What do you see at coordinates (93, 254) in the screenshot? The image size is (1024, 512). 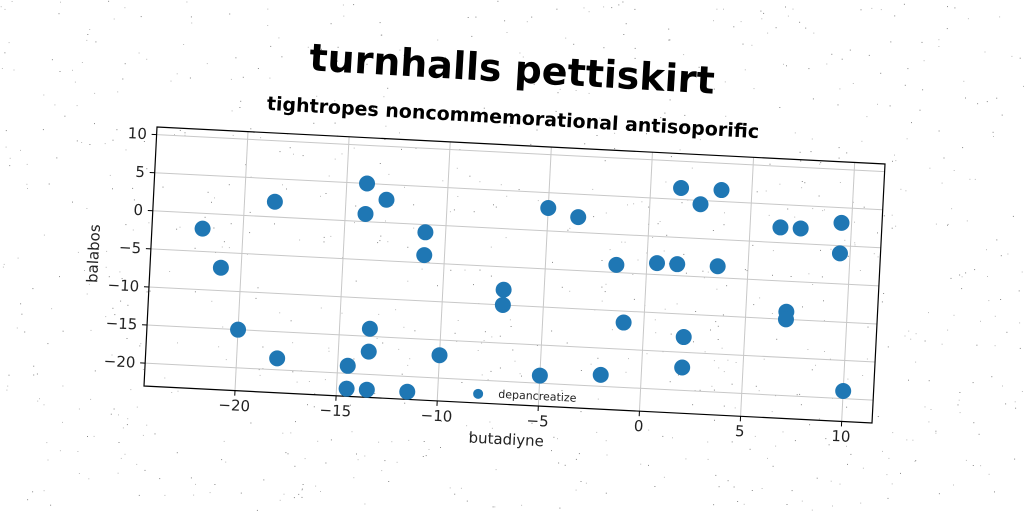 I see `y-axis-label: balabos` at bounding box center [93, 254].